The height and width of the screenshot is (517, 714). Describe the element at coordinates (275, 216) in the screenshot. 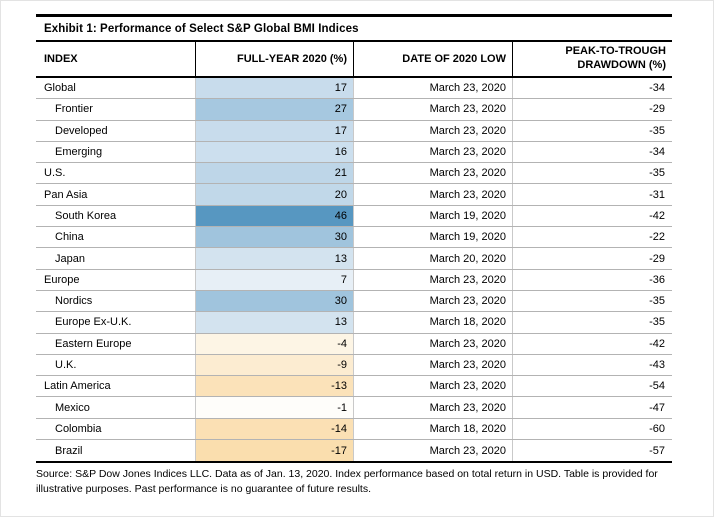

I see `full-year-value-cell: 46` at that location.